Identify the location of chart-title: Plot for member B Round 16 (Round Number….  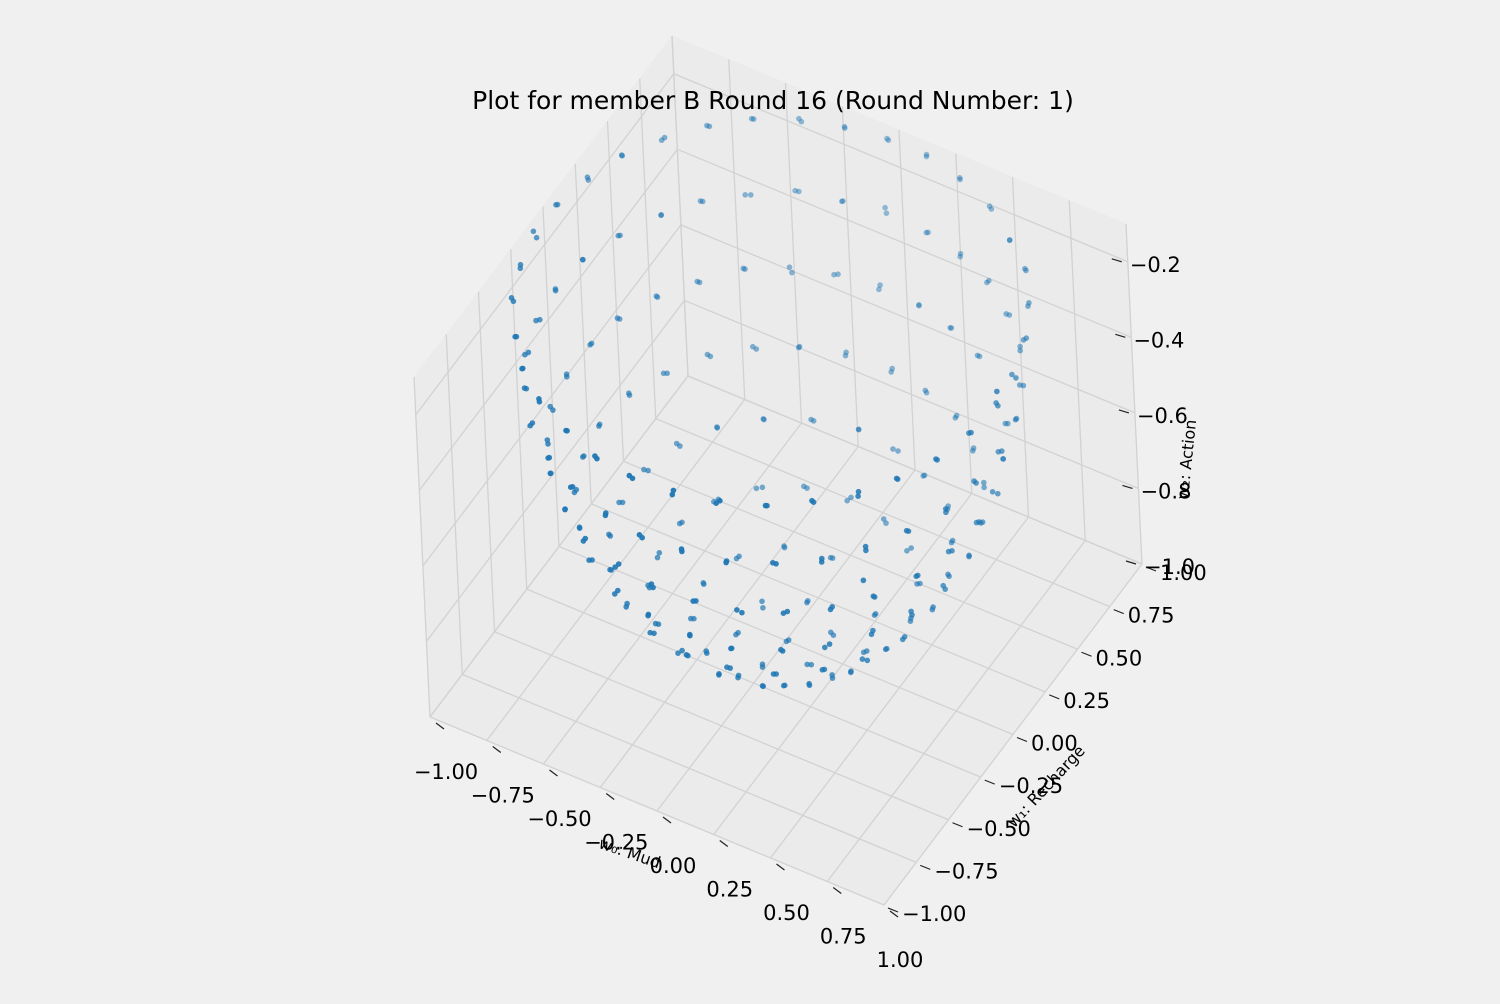
(773, 100).